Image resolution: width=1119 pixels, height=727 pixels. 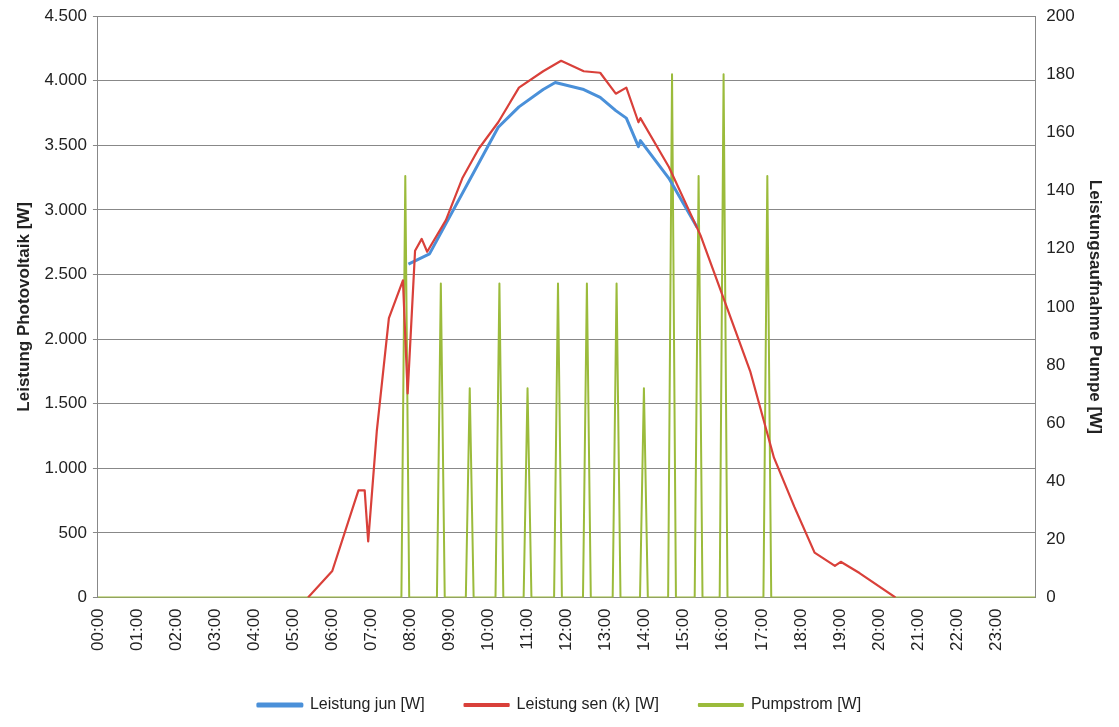 What do you see at coordinates (806, 704) in the screenshot?
I see `legend-label: Pumpstrom [W]` at bounding box center [806, 704].